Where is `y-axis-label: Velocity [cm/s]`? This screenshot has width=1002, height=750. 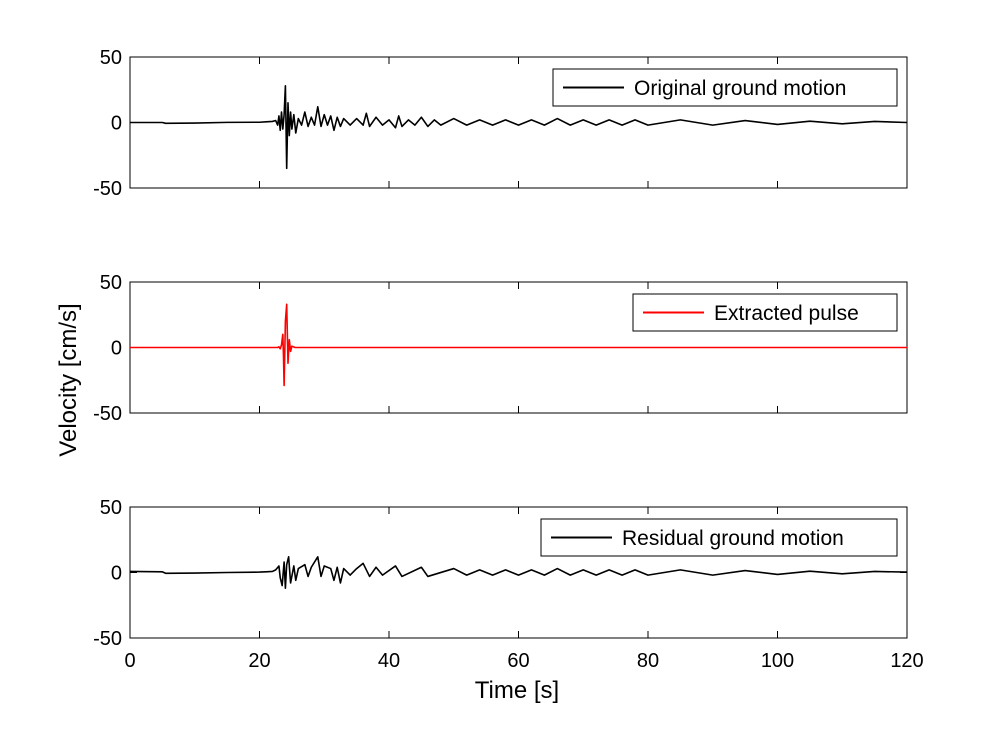 y-axis-label: Velocity [cm/s] is located at coordinates (68, 379).